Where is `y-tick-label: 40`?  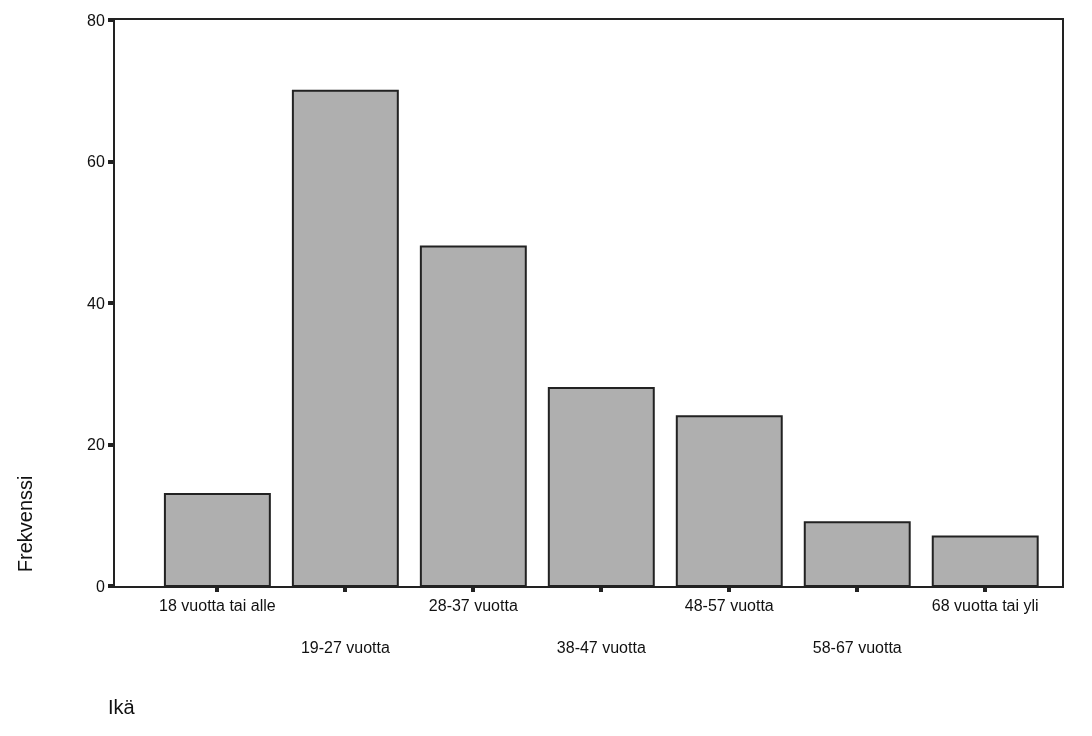 y-tick-label: 40 is located at coordinates (96, 303).